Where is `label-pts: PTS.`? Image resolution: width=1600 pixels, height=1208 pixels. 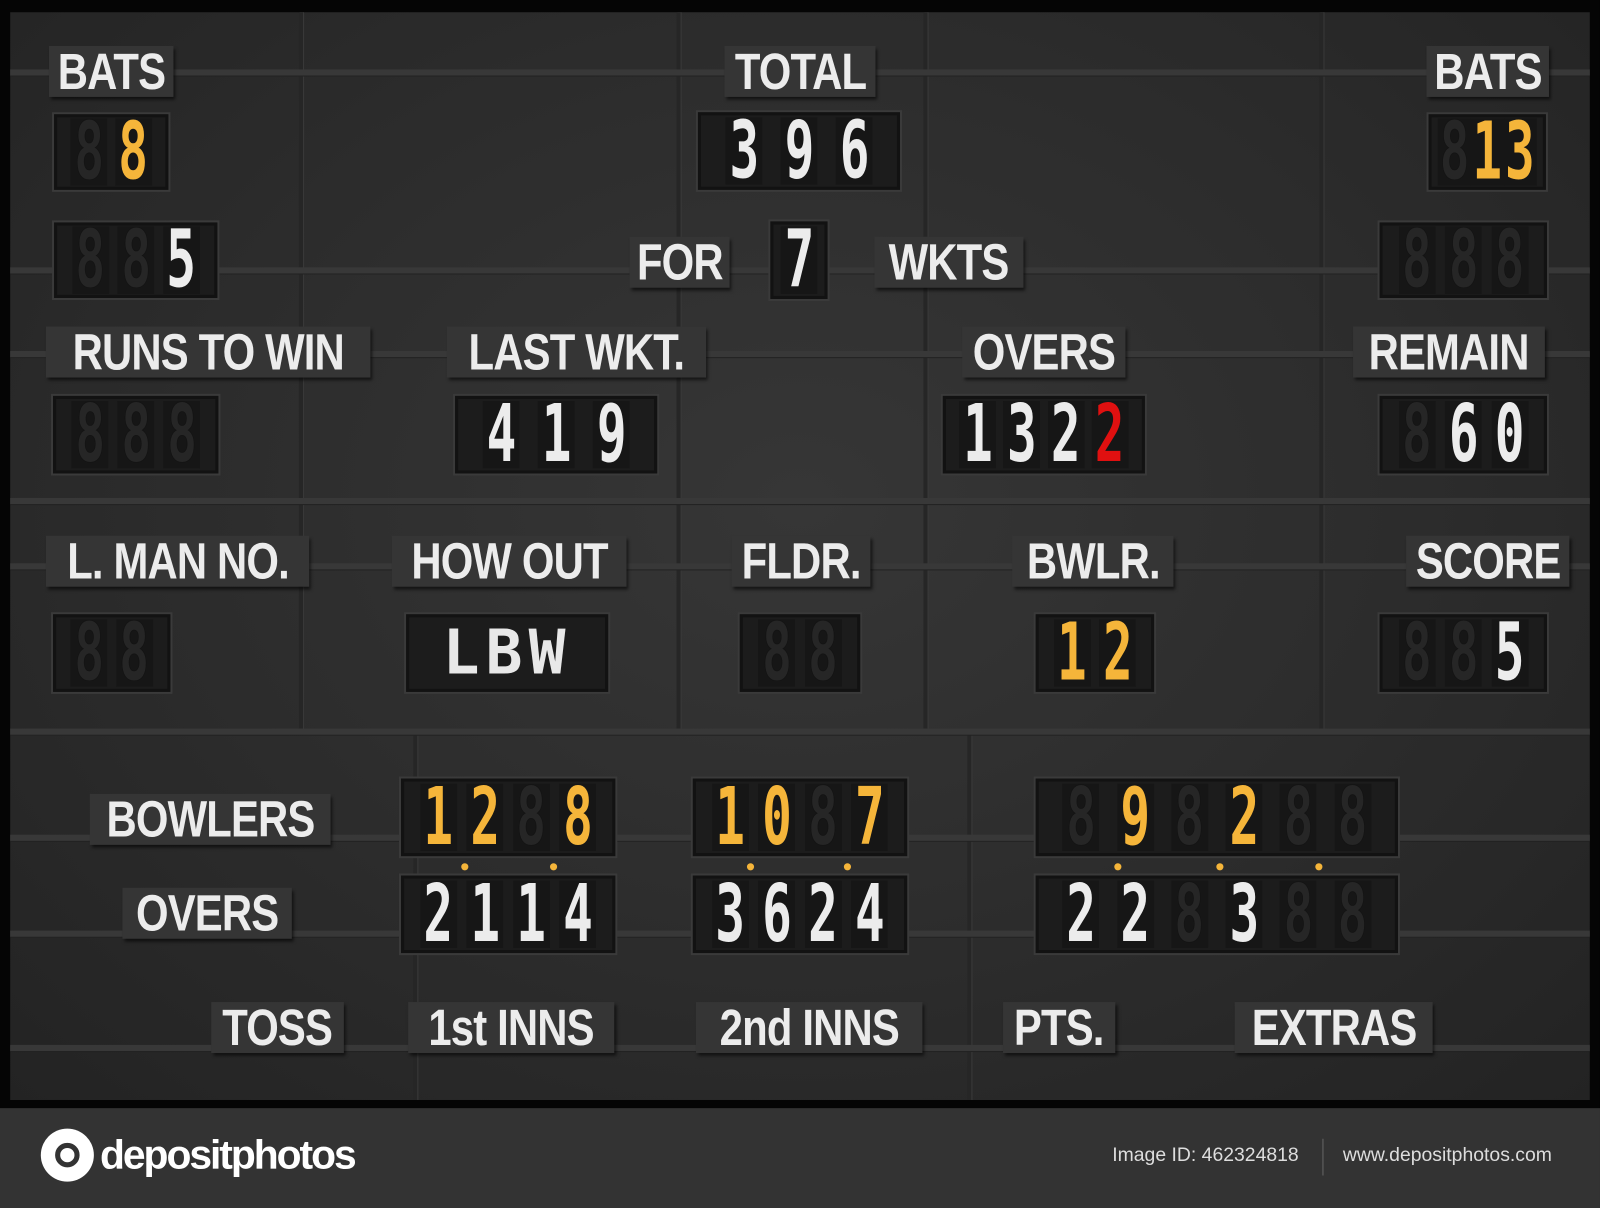
label-pts: PTS. is located at coordinates (1059, 1028).